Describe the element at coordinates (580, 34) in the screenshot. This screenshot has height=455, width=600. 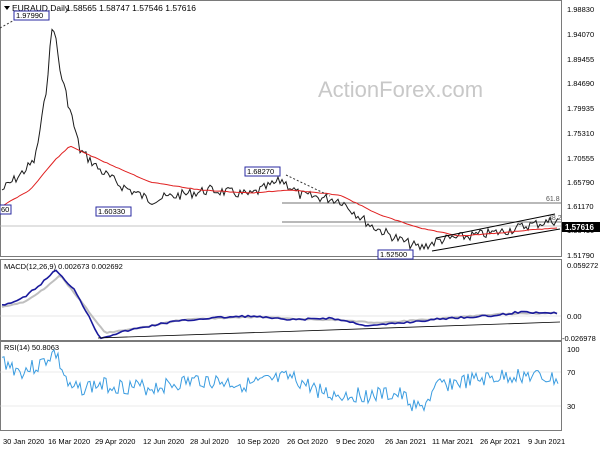
I see `price-tick: 1.94070` at that location.